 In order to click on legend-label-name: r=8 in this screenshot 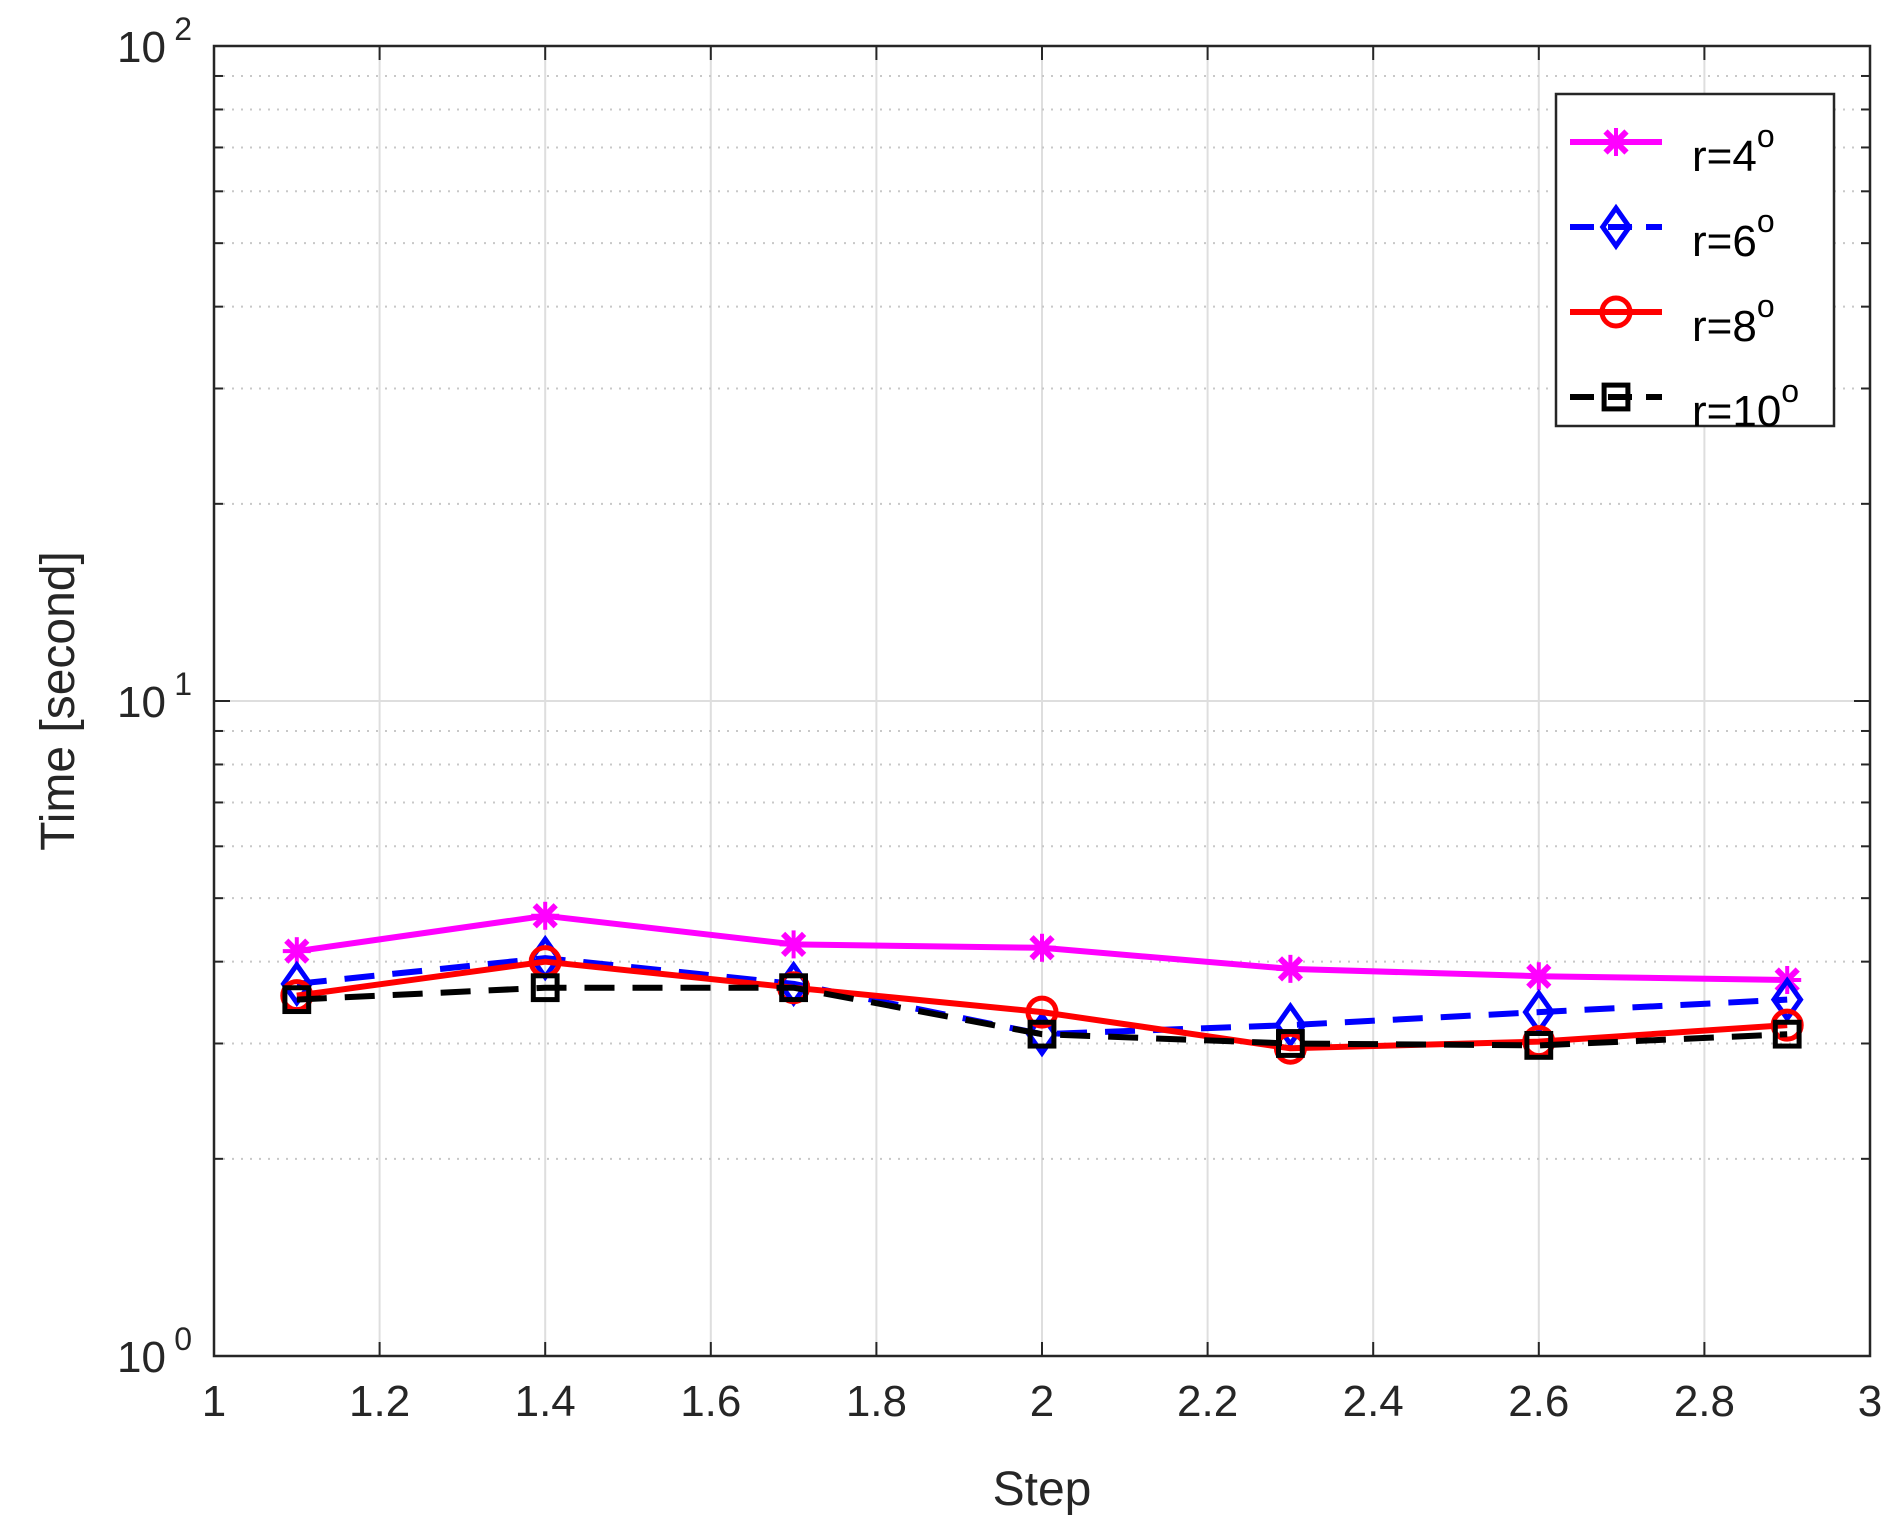, I will do `click(1724, 326)`.